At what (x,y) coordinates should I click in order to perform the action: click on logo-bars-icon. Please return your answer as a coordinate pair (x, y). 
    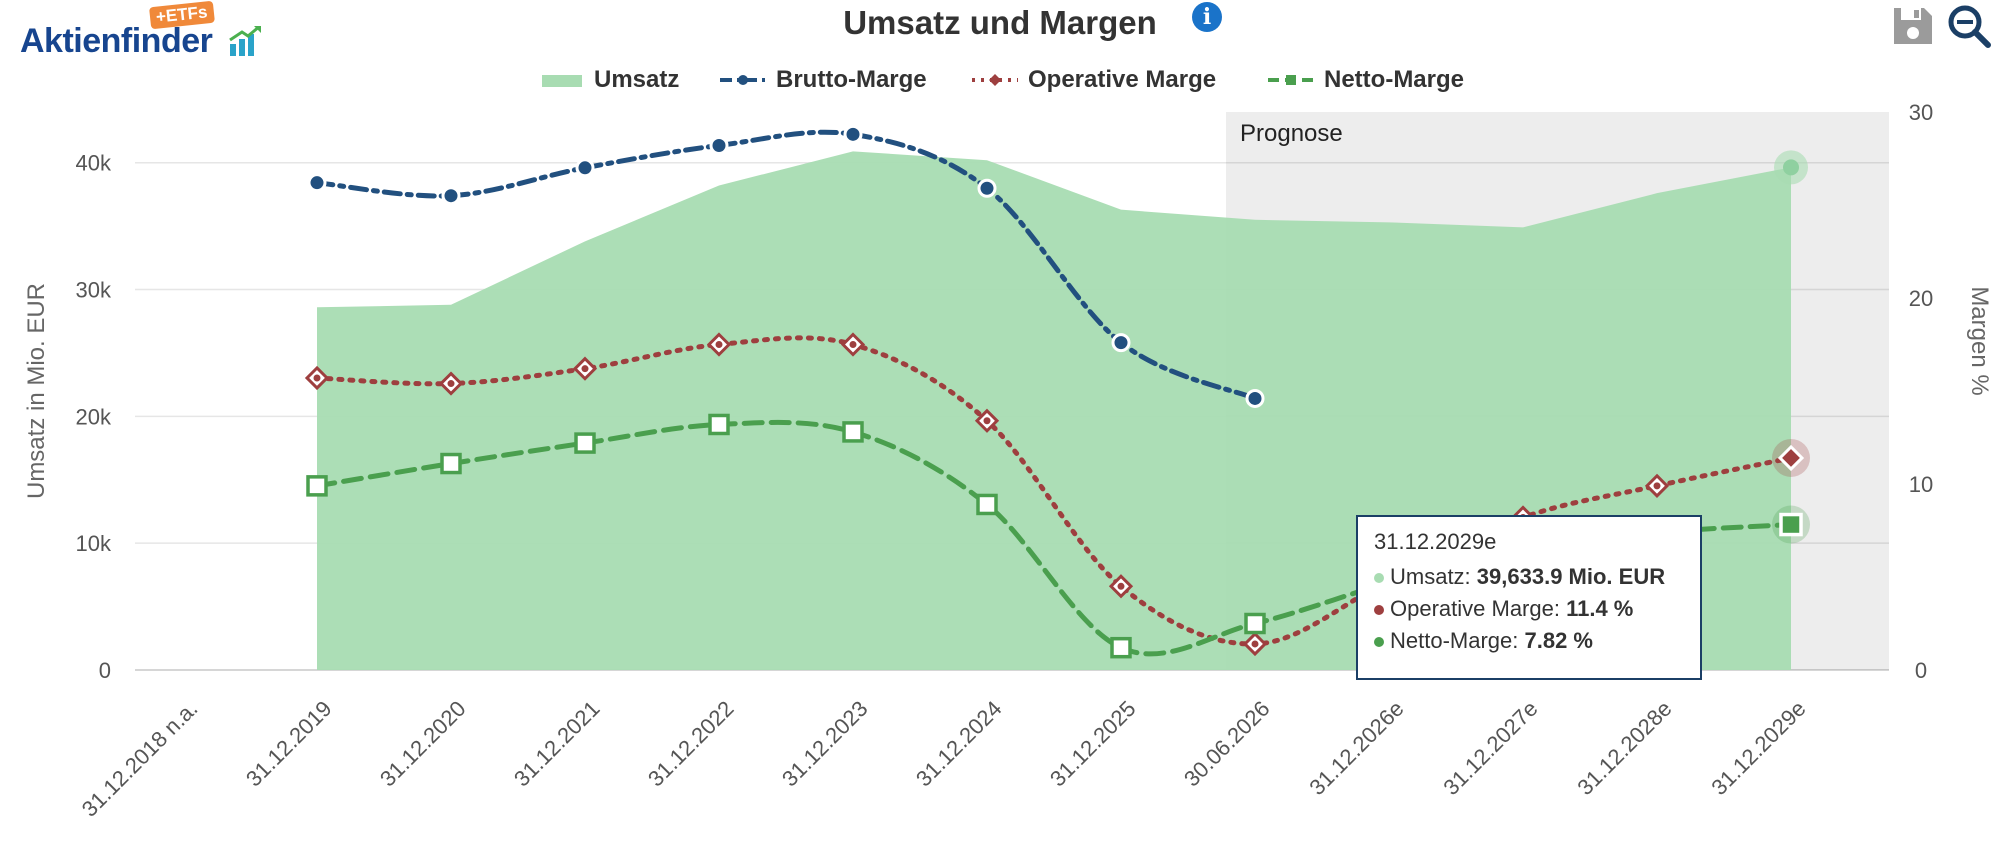
    Looking at the image, I should click on (245, 41).